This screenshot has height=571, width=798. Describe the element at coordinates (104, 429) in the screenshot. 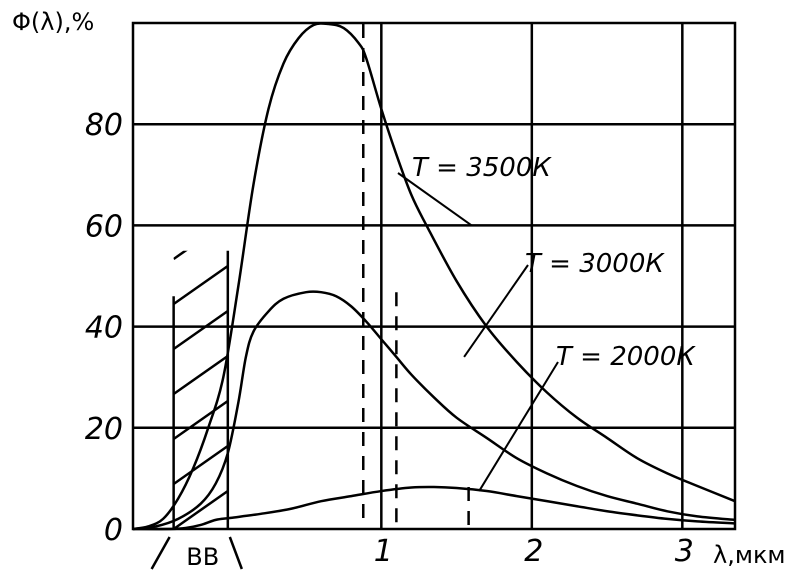

I see `y-tick-label: 20` at that location.